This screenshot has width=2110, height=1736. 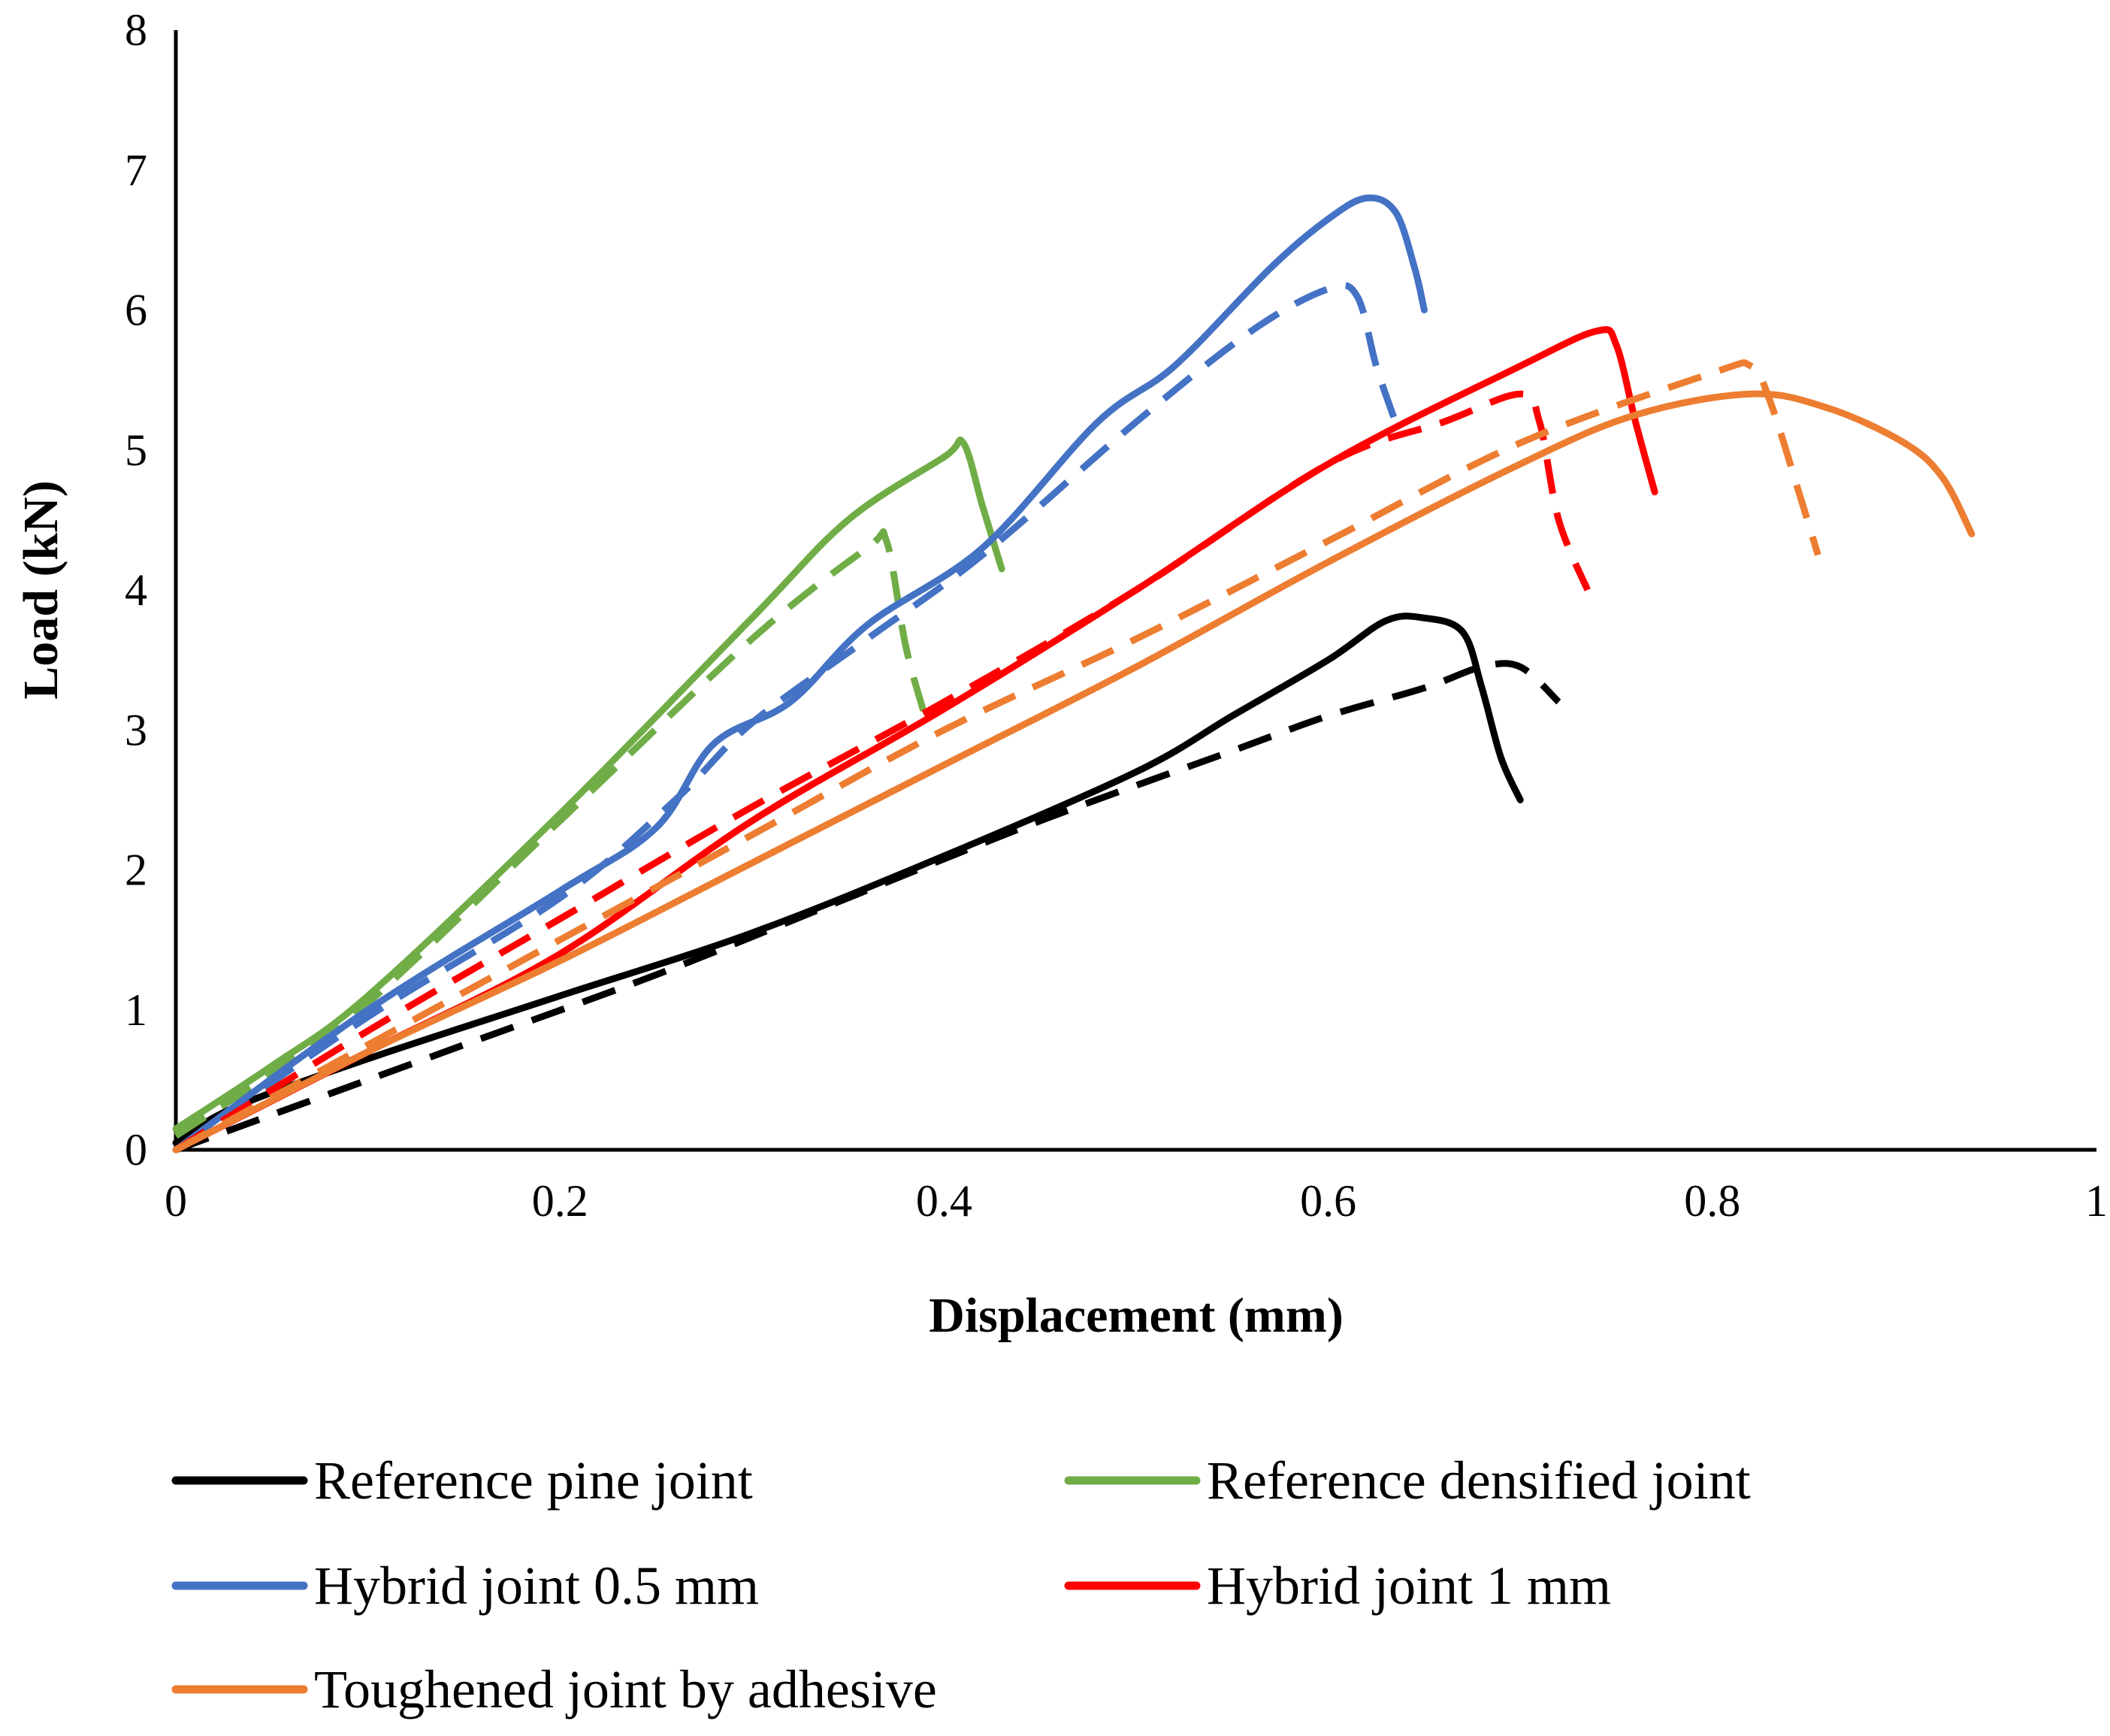 I want to click on series-line-reference-densified-joint-duplicate, so click(x=551, y=833).